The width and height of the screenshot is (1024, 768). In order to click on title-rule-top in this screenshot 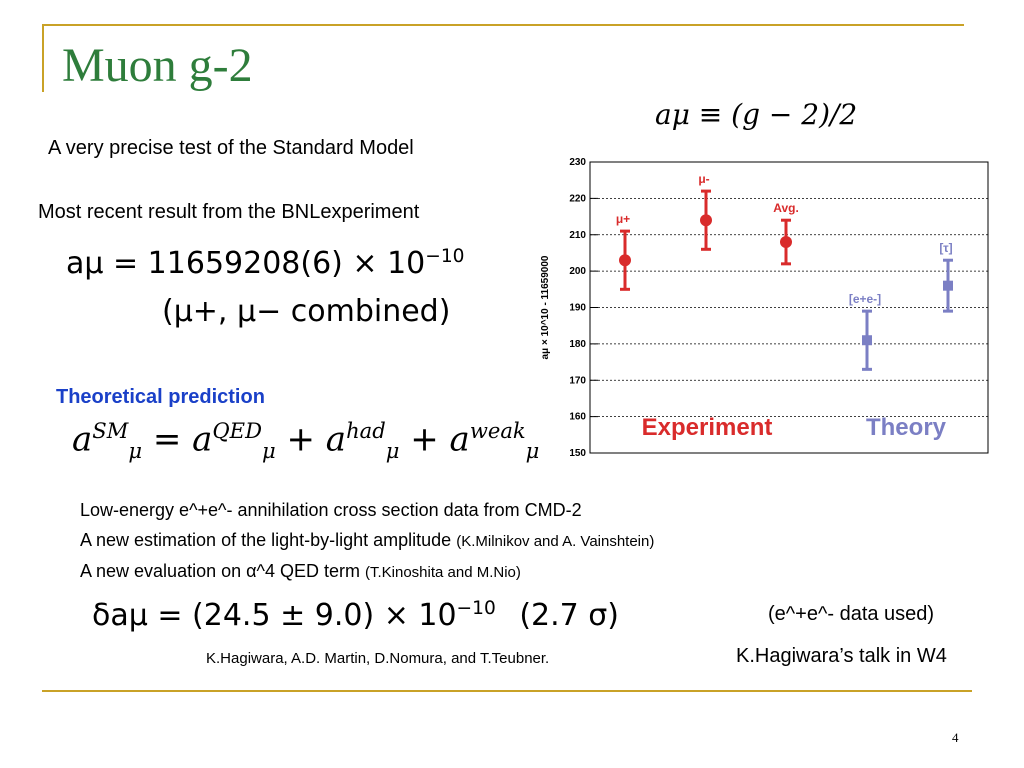, I will do `click(503, 25)`.